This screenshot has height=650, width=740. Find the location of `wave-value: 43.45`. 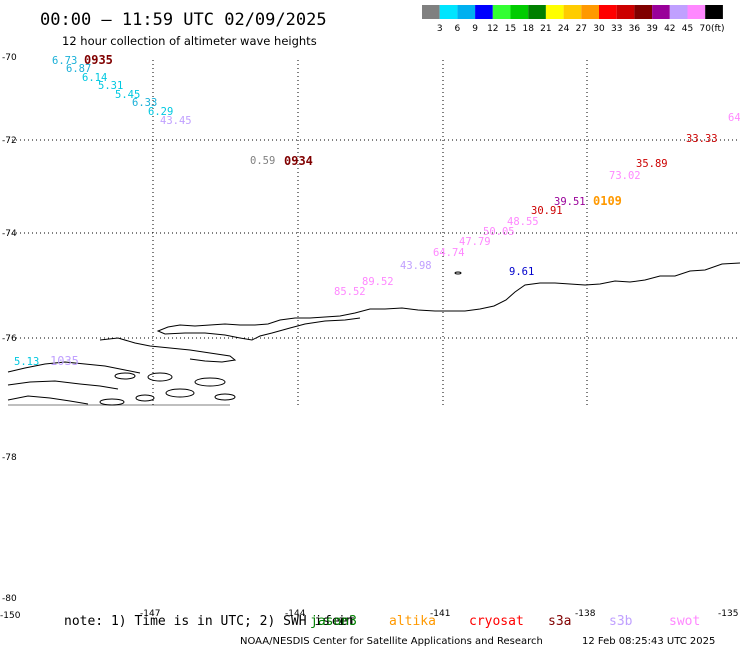

wave-value: 43.45 is located at coordinates (176, 121).